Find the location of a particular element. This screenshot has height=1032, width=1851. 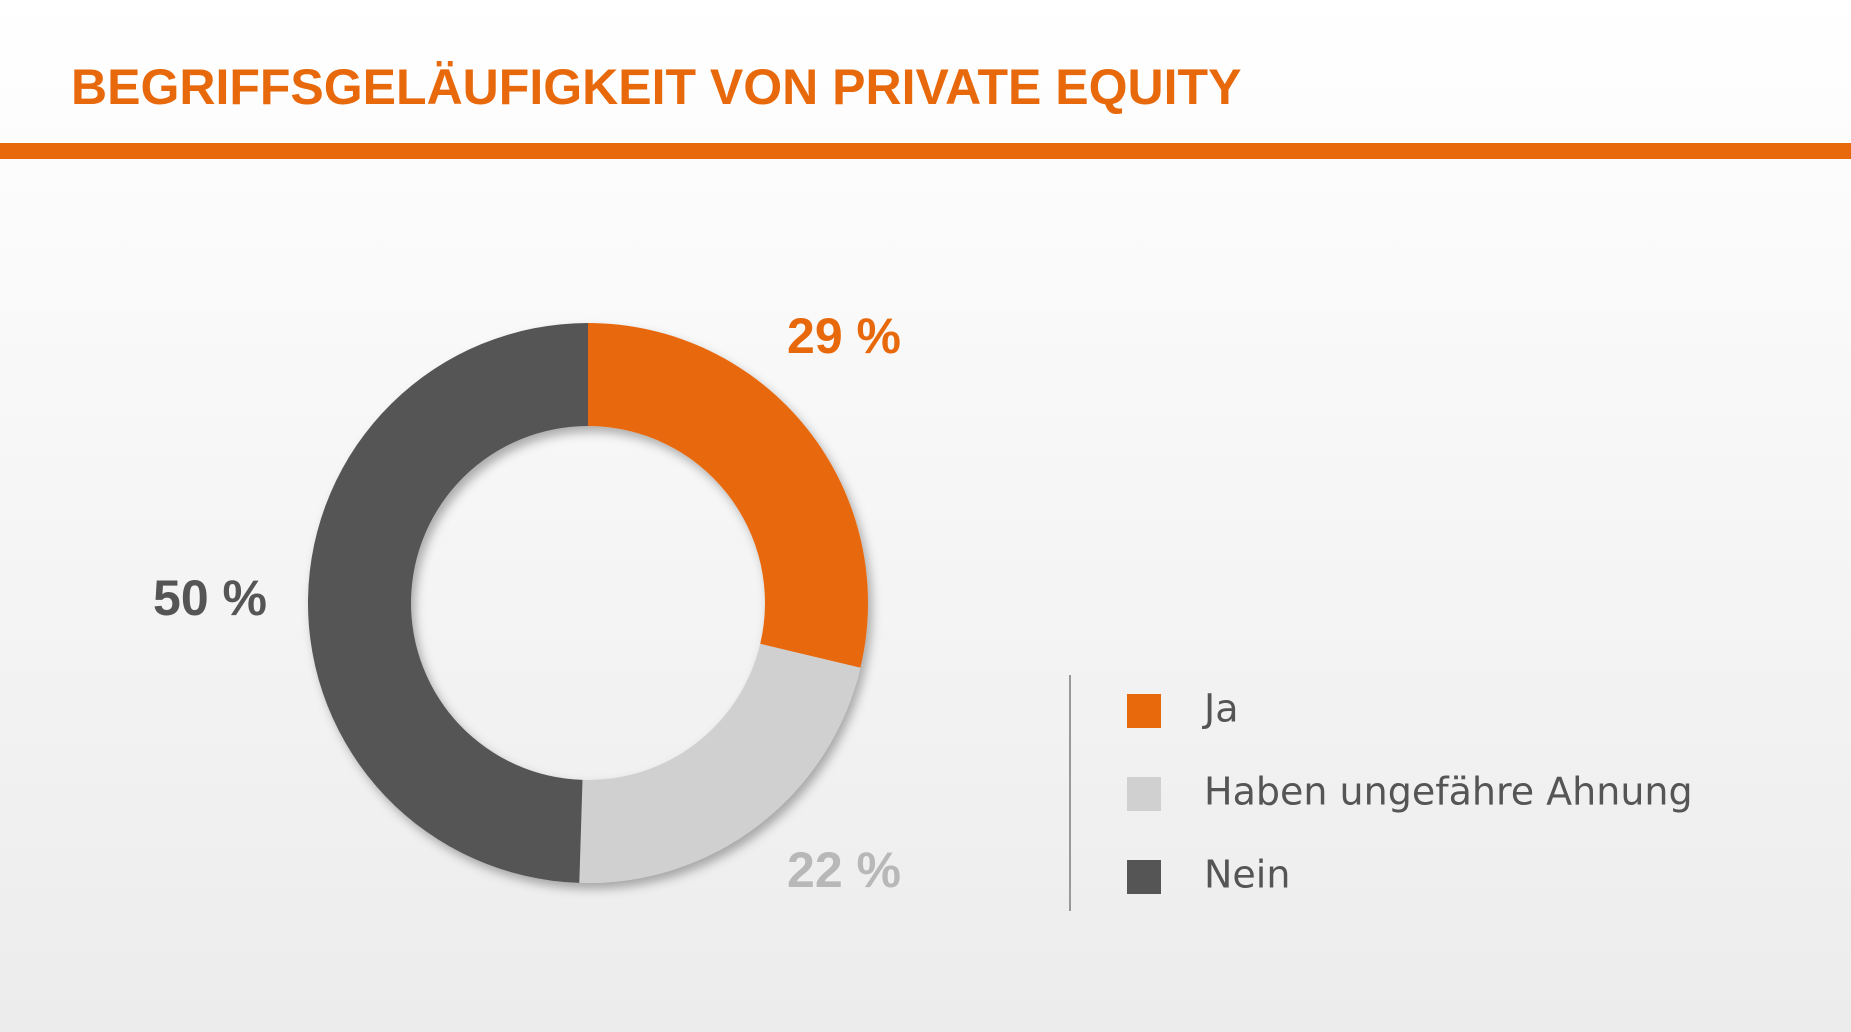

legend-label: Haben ungefähre Ahnung is located at coordinates (1448, 792).